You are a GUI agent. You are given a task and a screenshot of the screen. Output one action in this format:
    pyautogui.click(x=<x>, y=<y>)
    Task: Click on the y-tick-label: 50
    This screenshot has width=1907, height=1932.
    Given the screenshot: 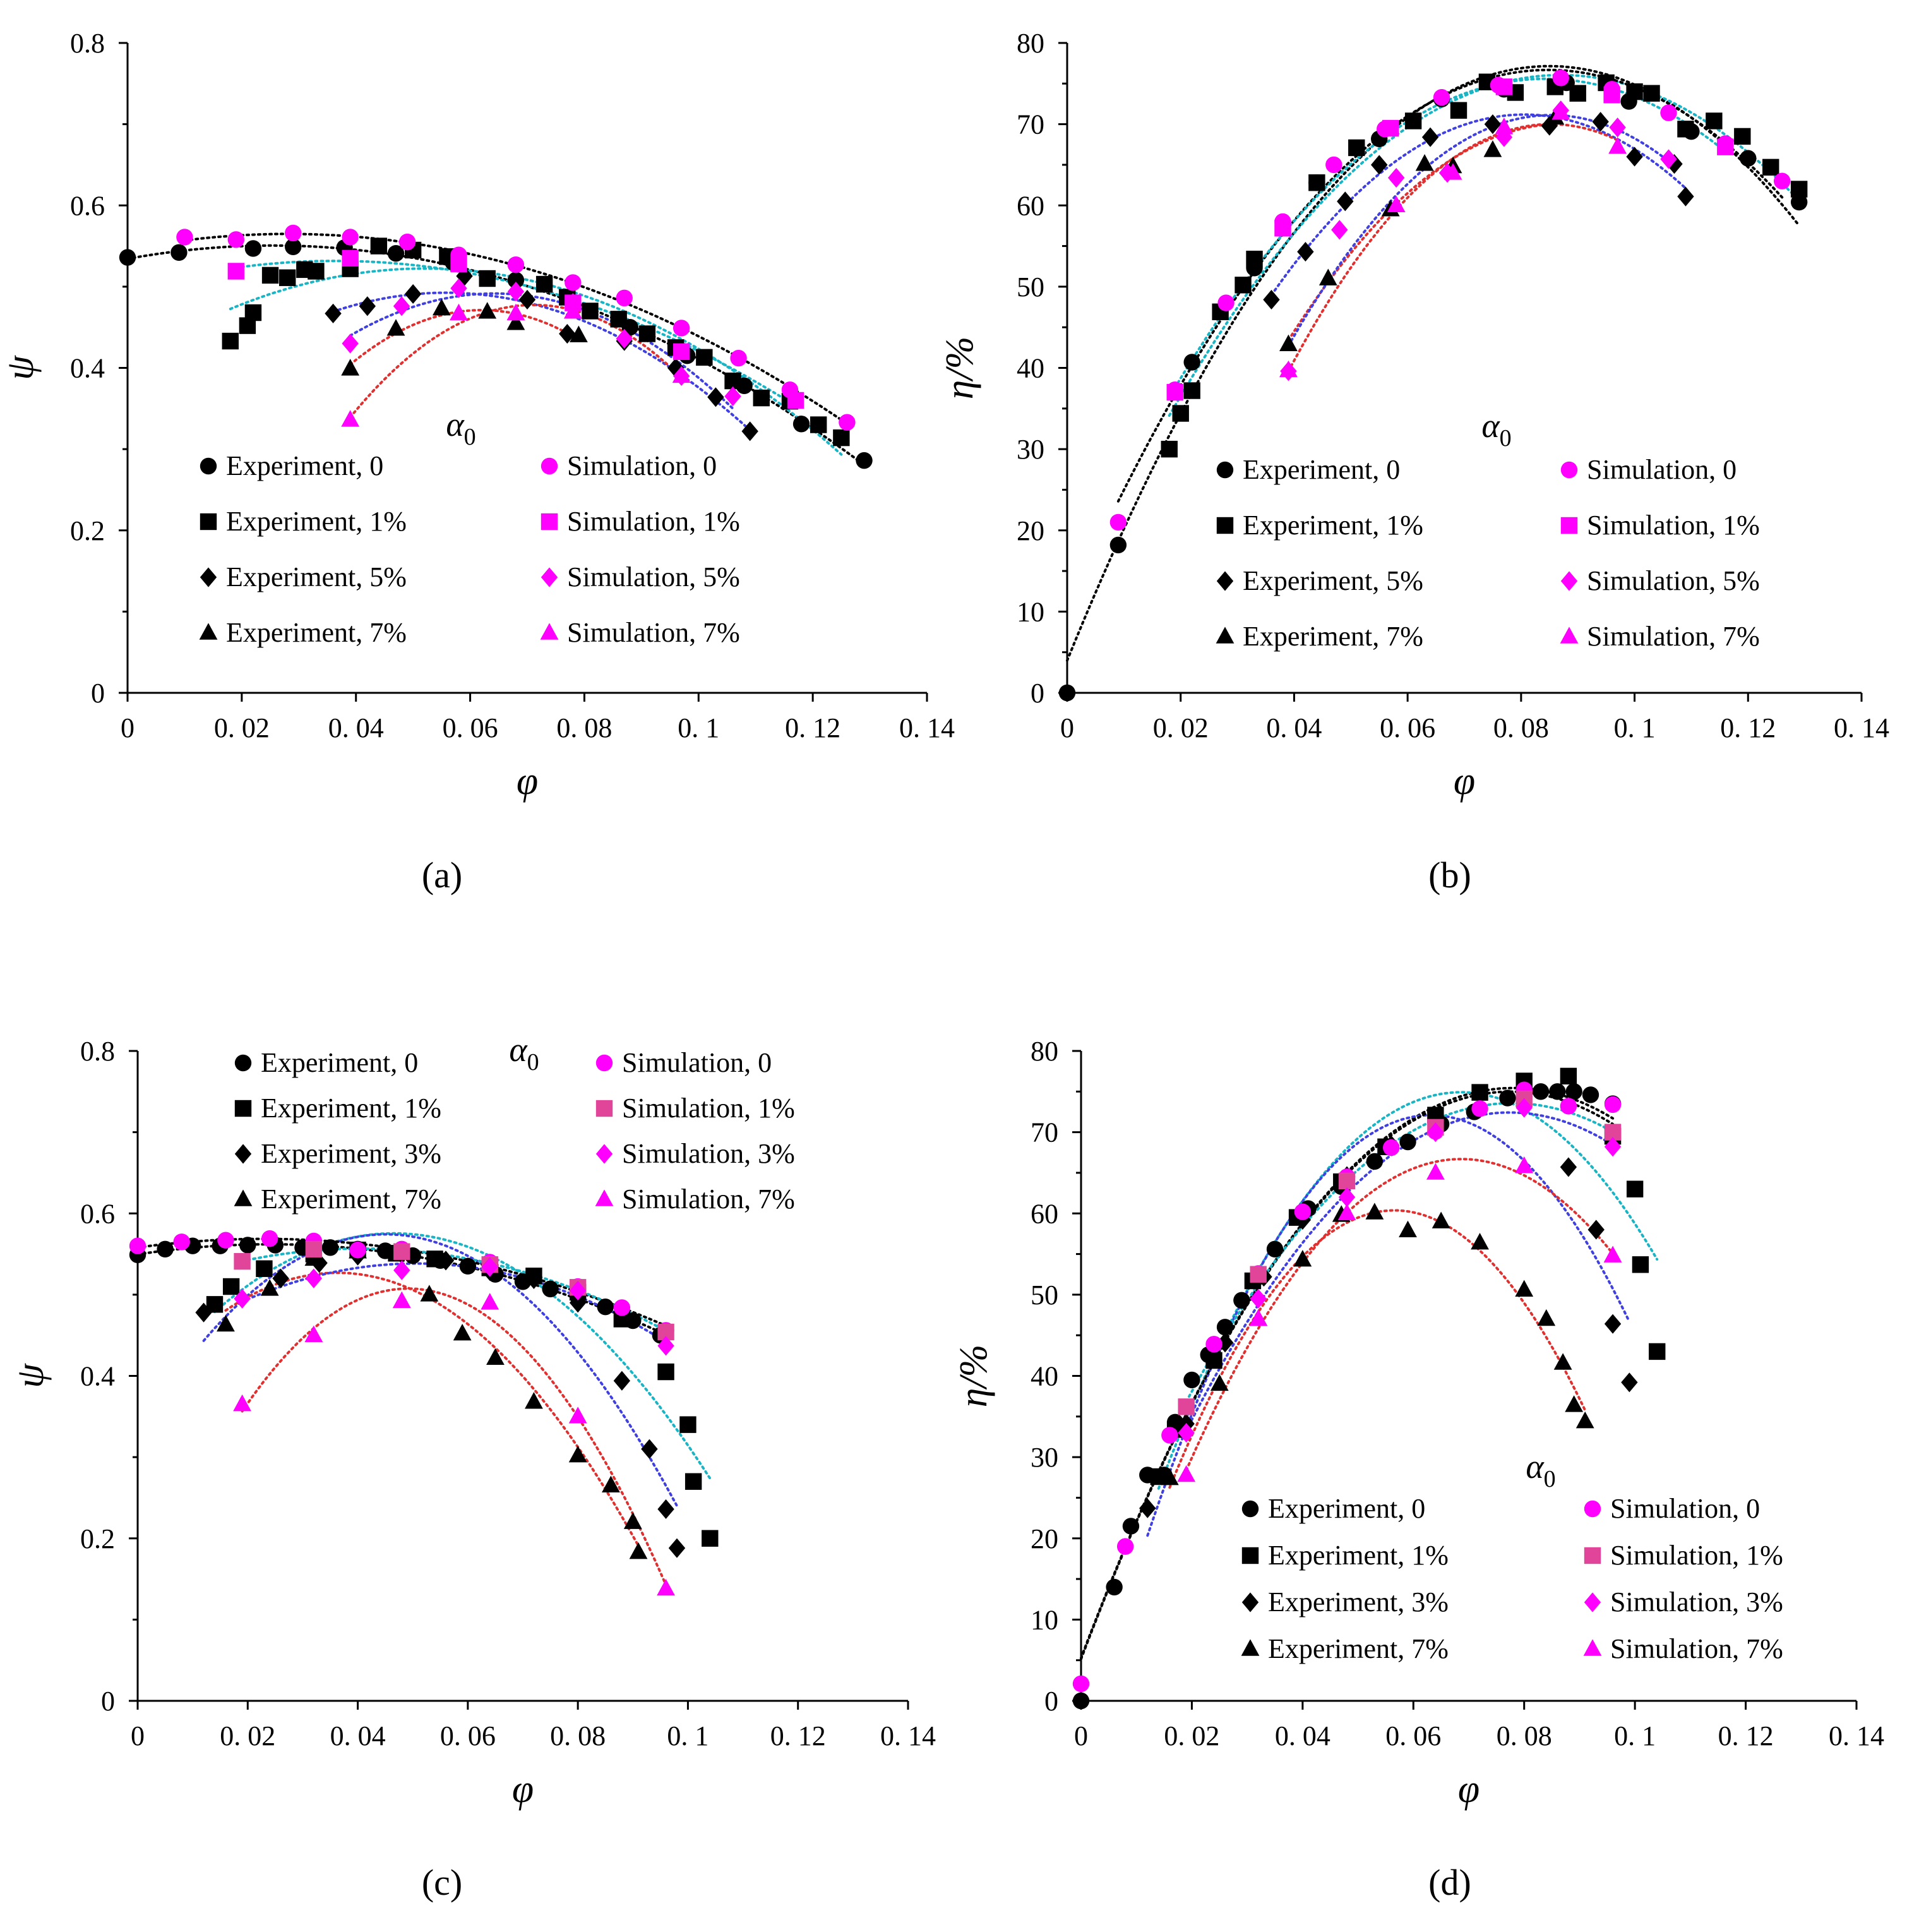 What is the action you would take?
    pyautogui.click(x=1030, y=287)
    